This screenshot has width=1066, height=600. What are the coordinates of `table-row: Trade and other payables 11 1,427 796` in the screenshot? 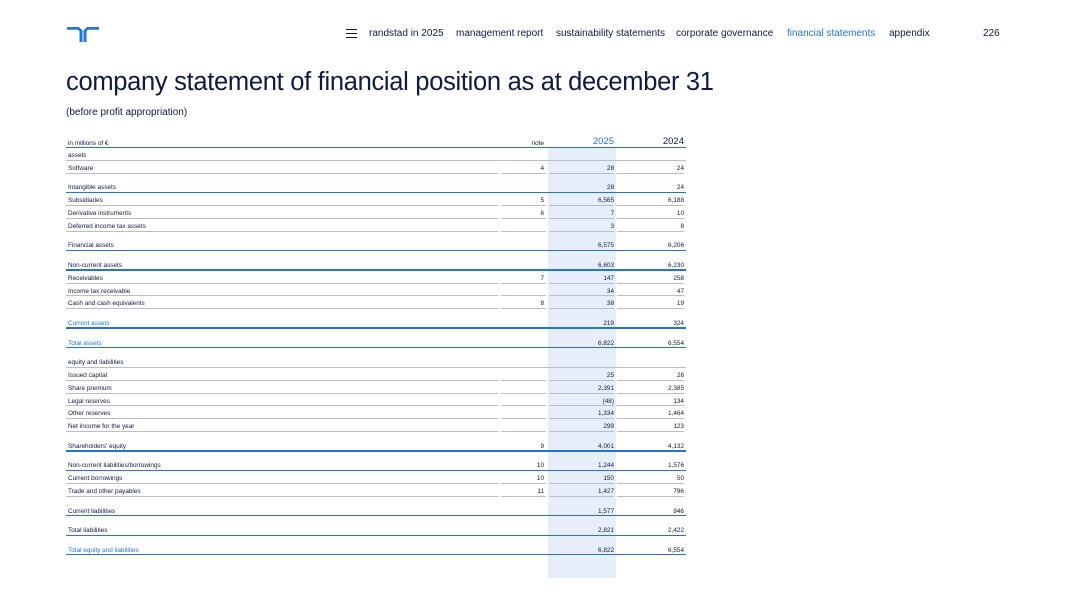 It's located at (376, 490).